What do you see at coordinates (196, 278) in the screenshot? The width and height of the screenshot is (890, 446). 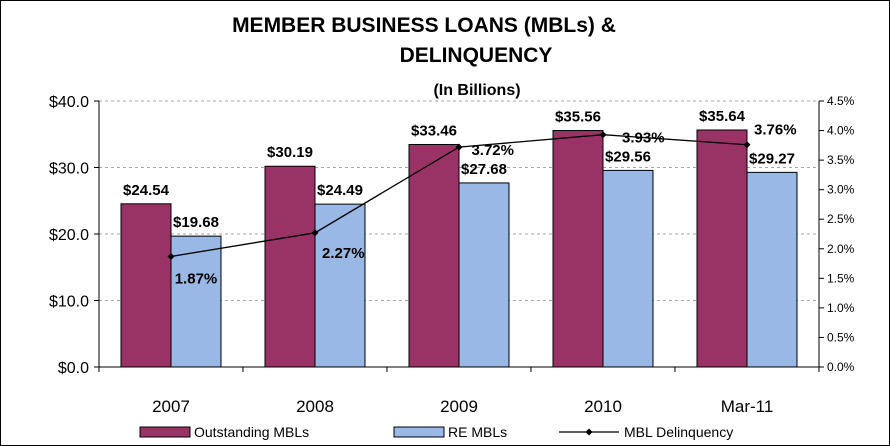 I see `delinquency-value-label: 1.87%` at bounding box center [196, 278].